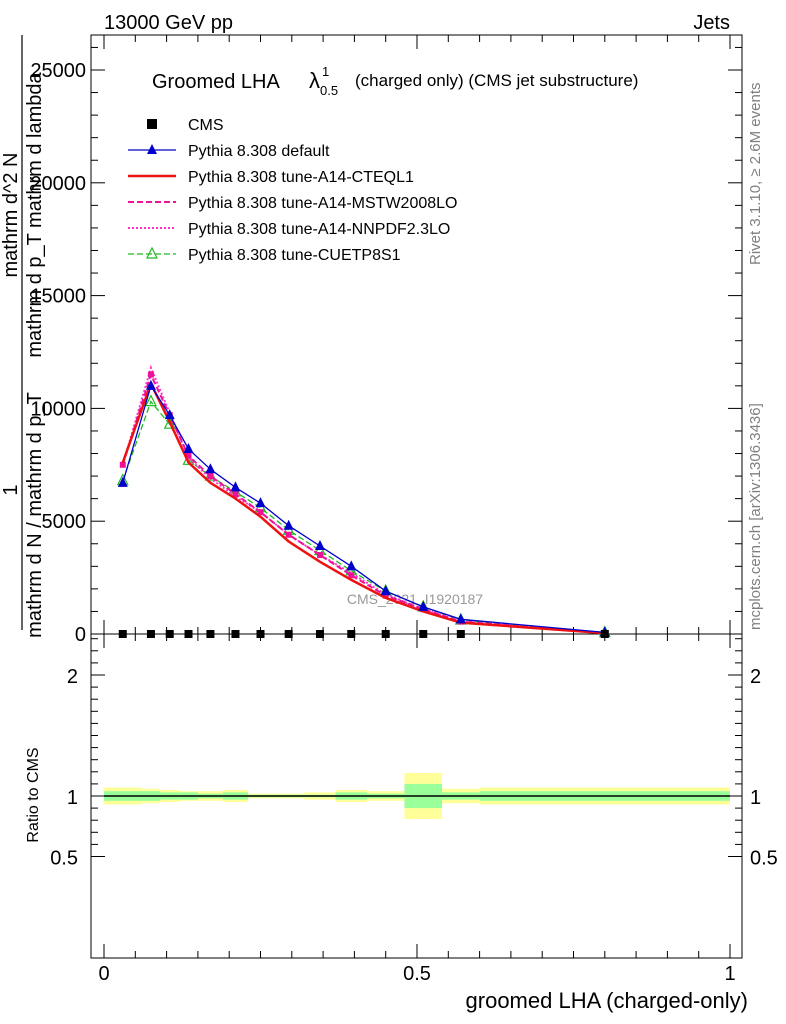 The width and height of the screenshot is (786, 1024). I want to click on ratio-y-tick-label-right: 0.5, so click(764, 859).